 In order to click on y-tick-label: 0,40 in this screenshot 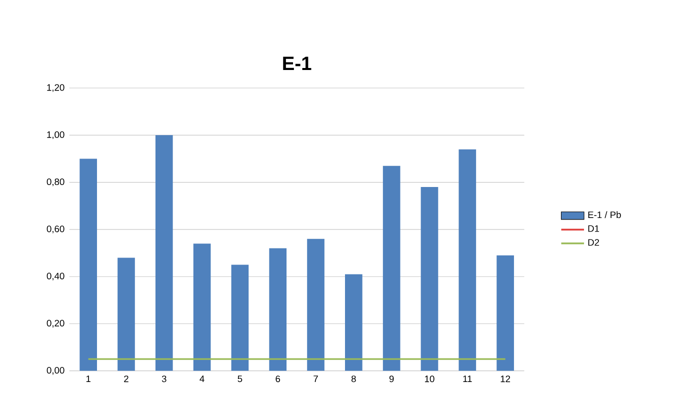, I will do `click(55, 276)`.